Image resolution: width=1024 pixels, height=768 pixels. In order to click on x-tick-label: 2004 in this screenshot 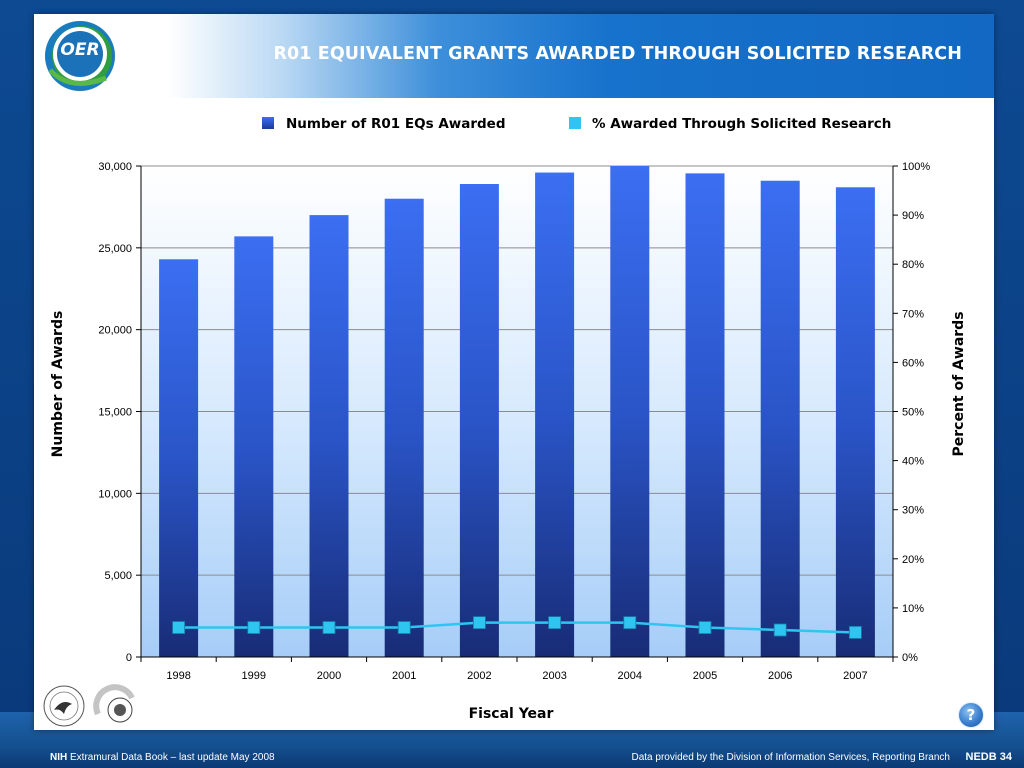, I will do `click(630, 676)`.